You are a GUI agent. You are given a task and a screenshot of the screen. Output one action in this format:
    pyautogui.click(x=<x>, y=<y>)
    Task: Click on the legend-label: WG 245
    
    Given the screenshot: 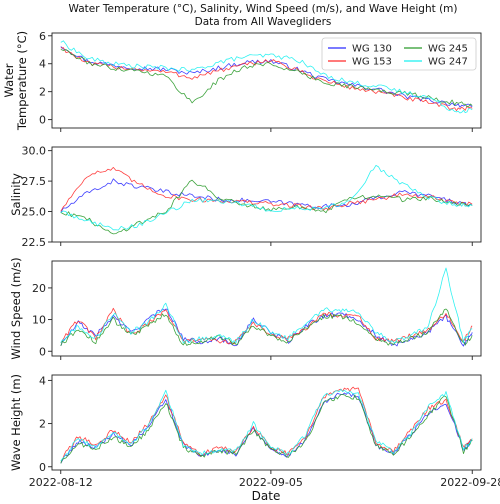 What is the action you would take?
    pyautogui.click(x=448, y=49)
    